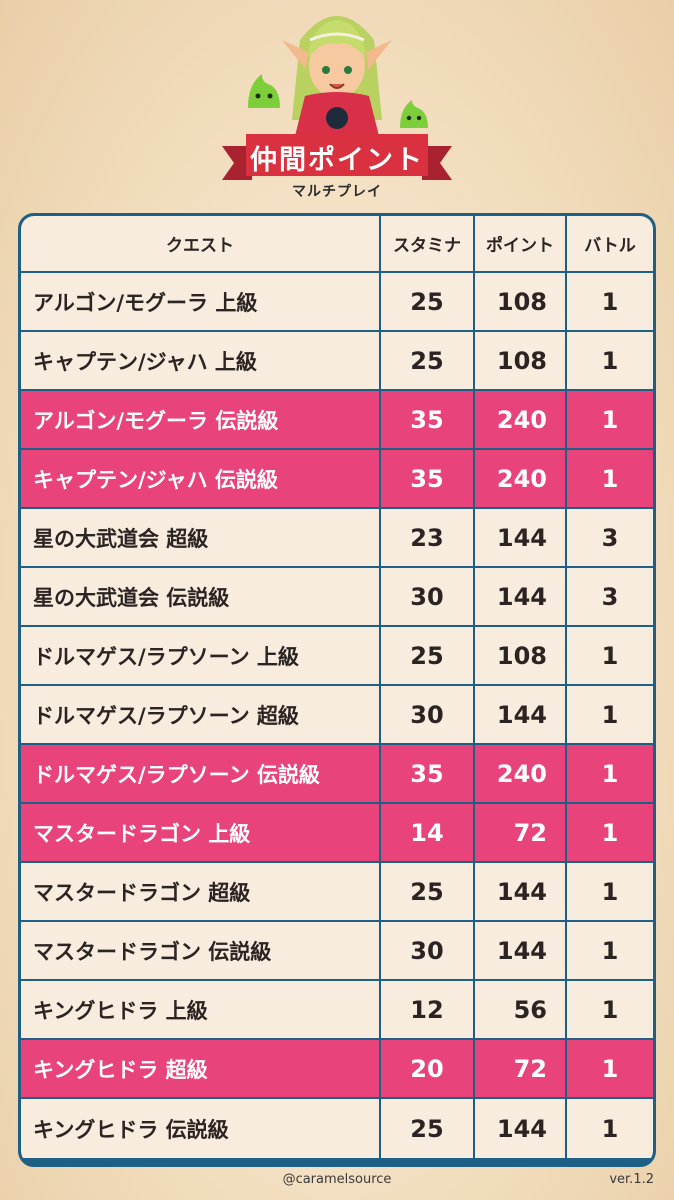 This screenshot has width=674, height=1200. I want to click on table-row: 星の大武道会 超級 23 144 3, so click(337, 538).